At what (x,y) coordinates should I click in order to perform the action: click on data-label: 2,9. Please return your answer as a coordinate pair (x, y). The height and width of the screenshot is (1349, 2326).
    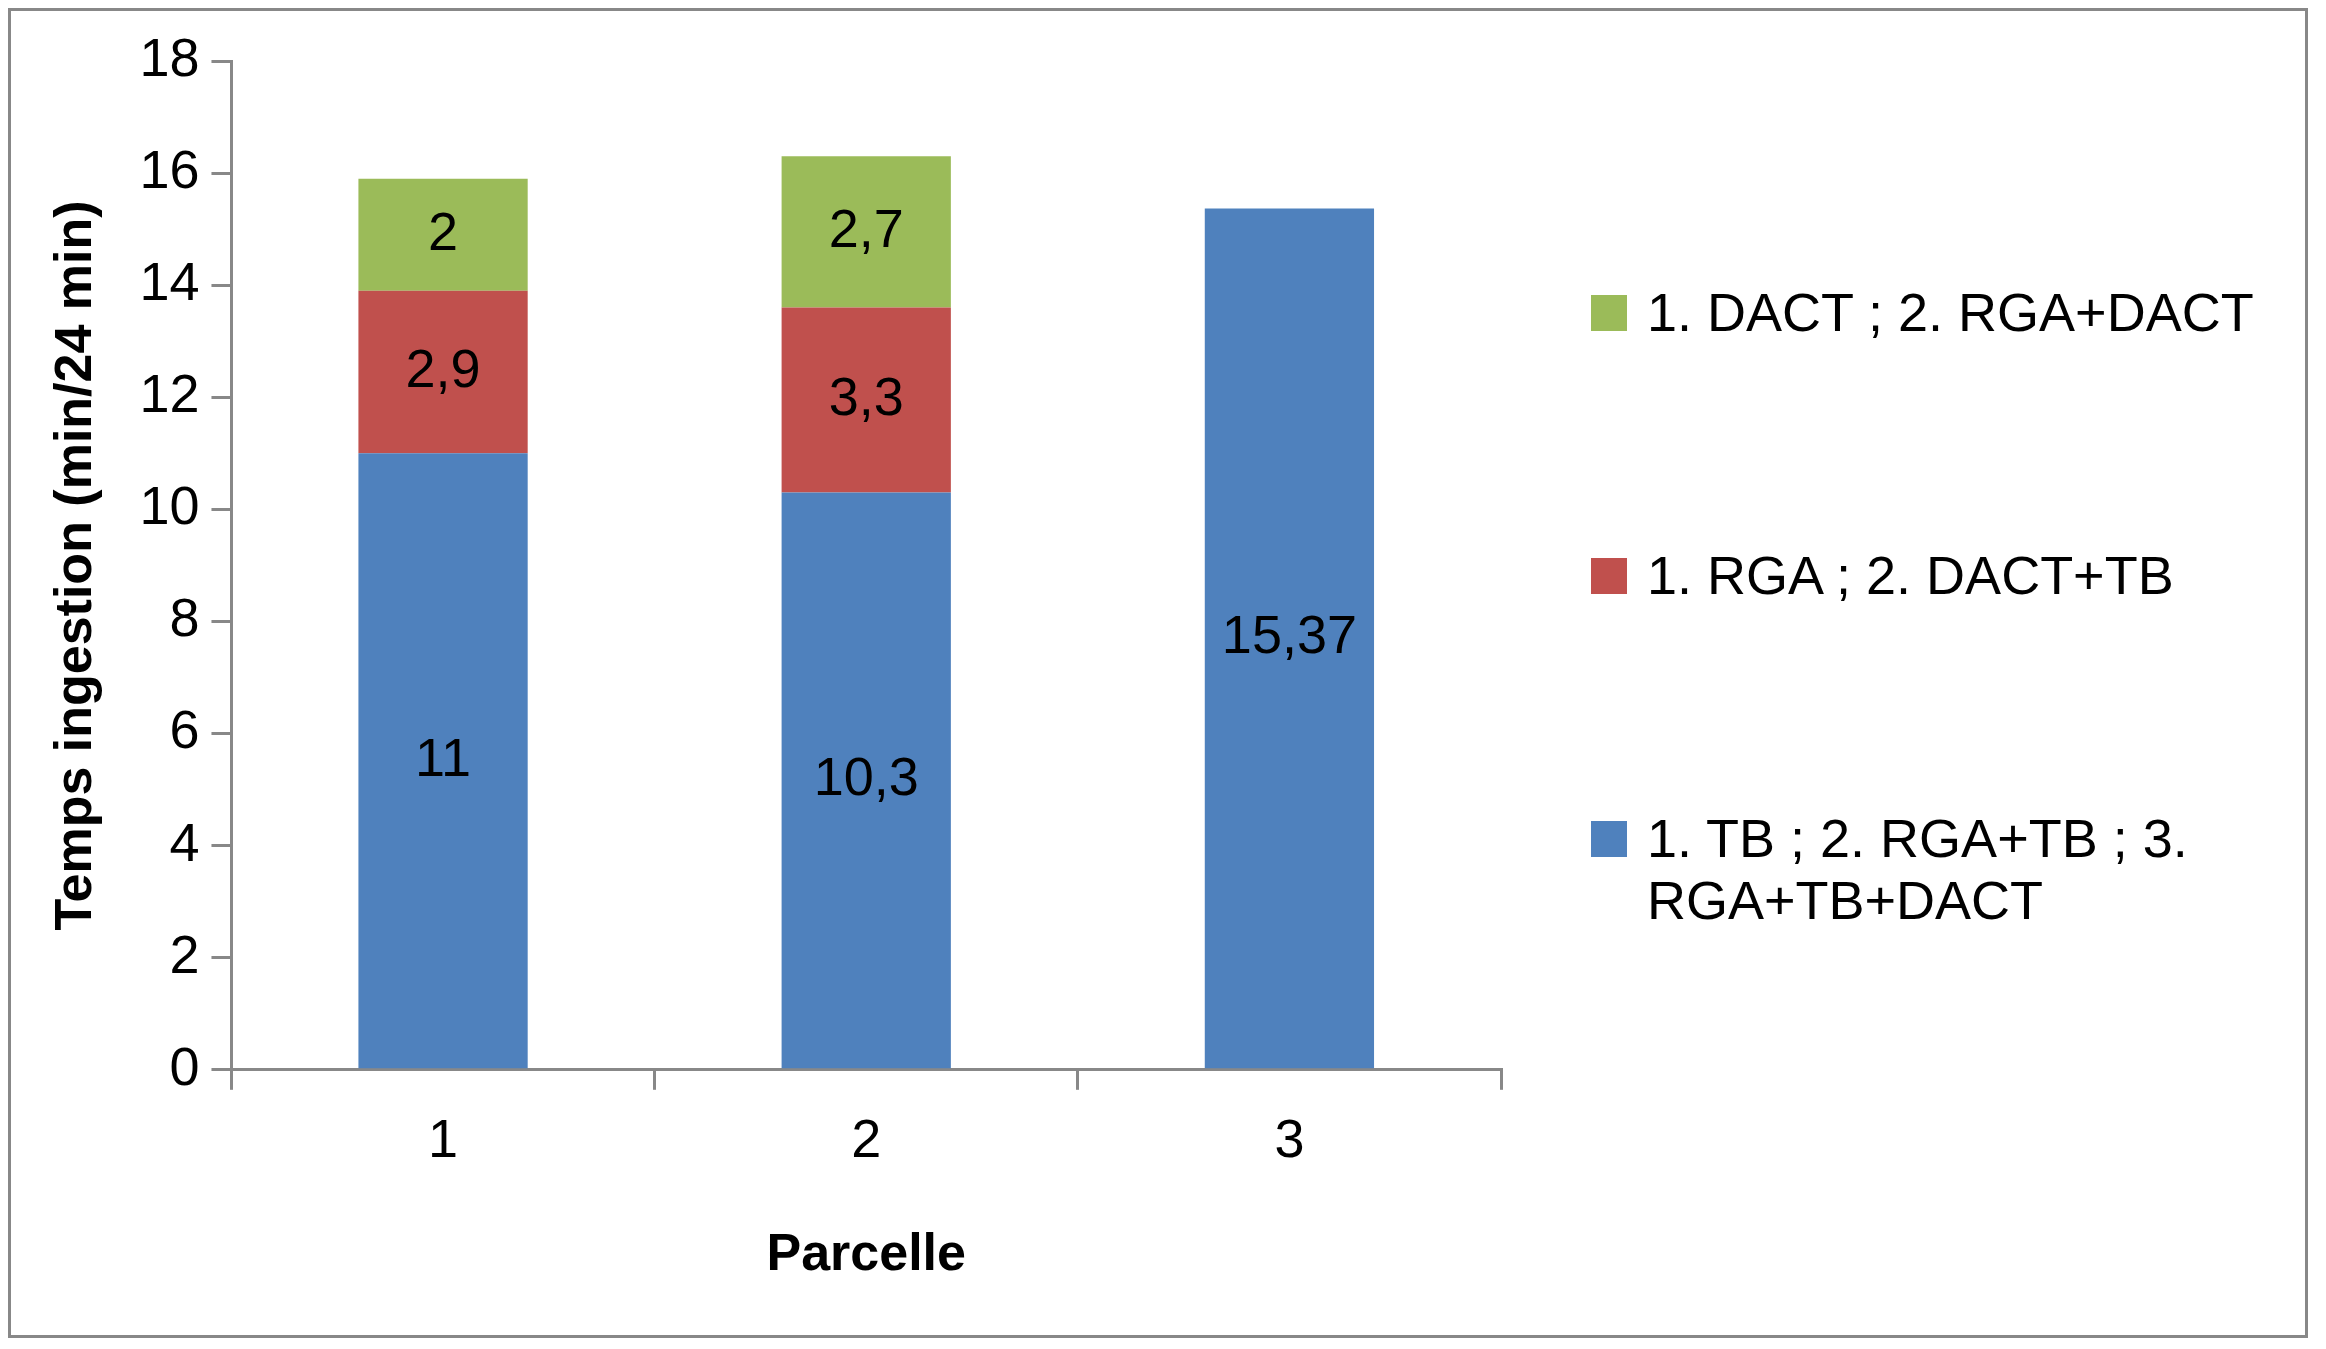
    Looking at the image, I should click on (443, 367).